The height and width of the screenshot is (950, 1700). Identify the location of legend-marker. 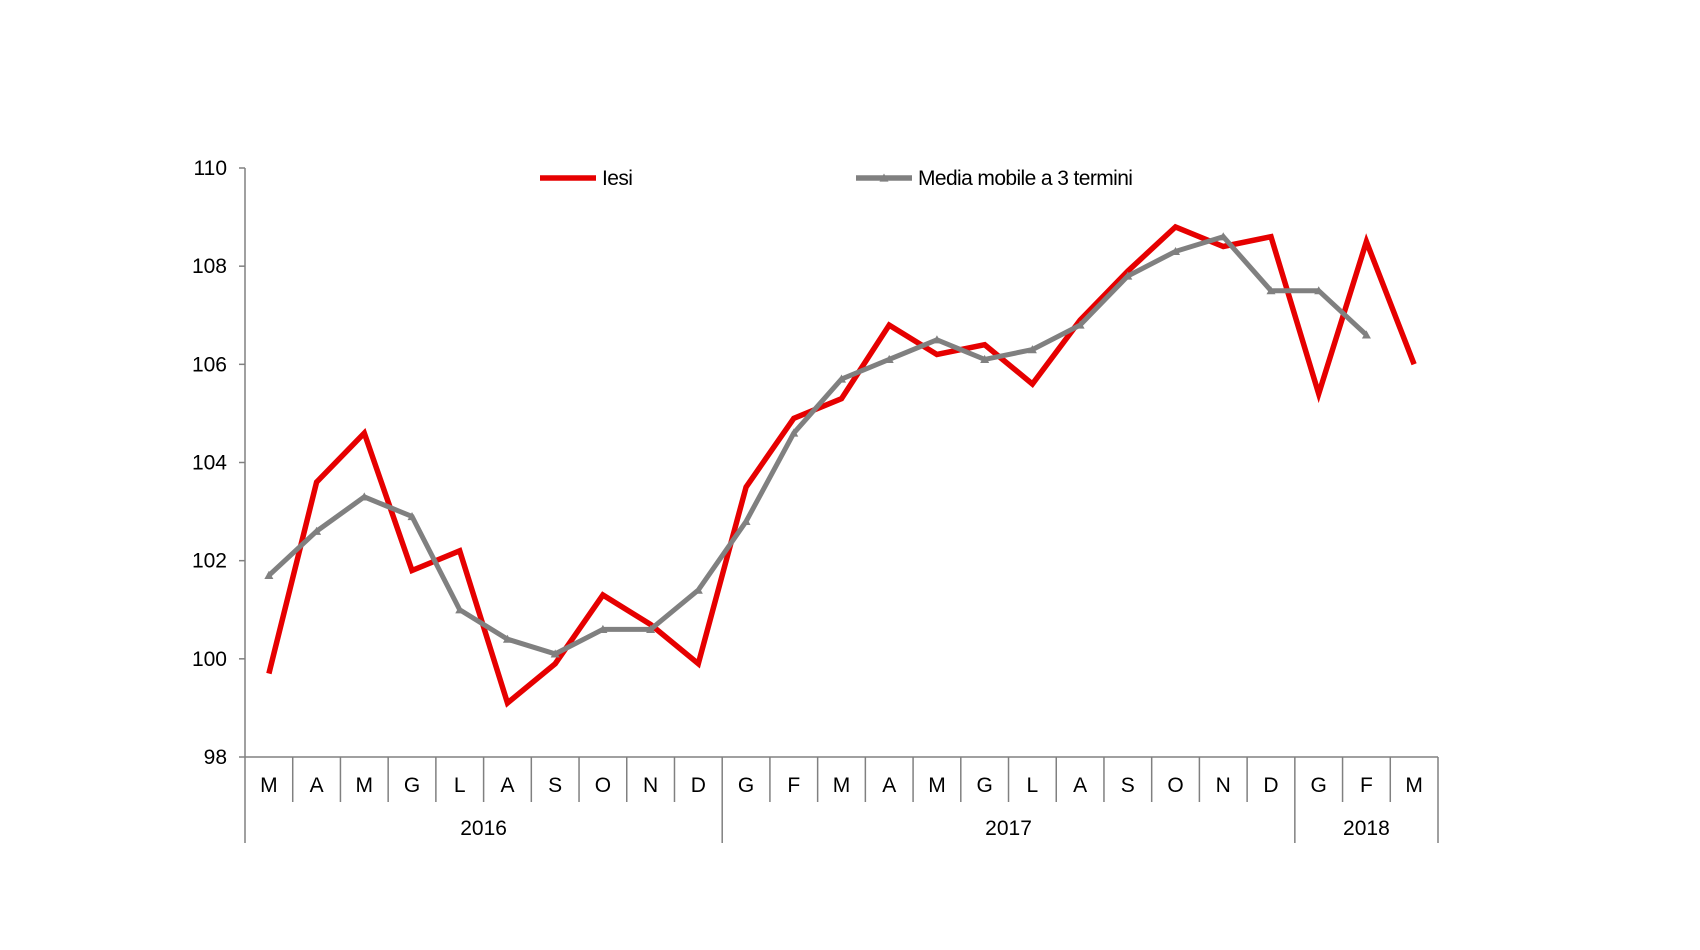
(884, 177).